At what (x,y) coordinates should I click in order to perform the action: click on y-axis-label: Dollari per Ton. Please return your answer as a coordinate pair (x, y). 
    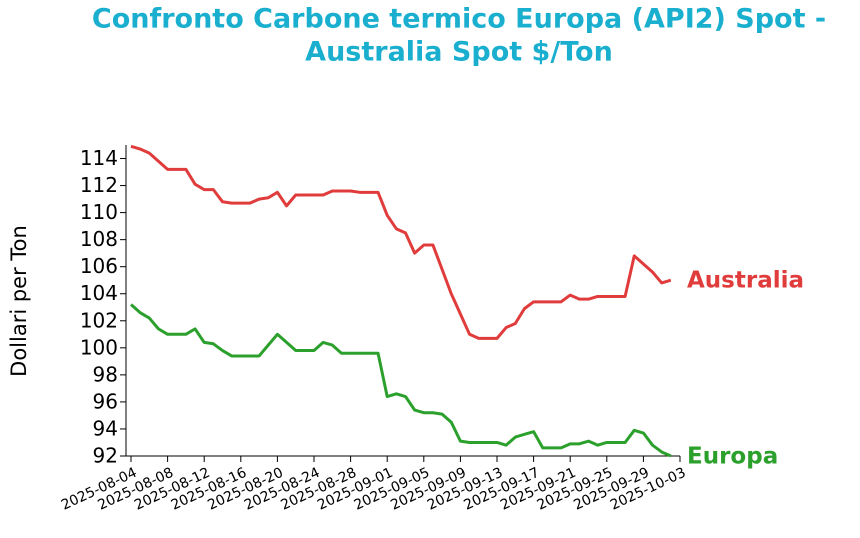
    Looking at the image, I should click on (19, 301).